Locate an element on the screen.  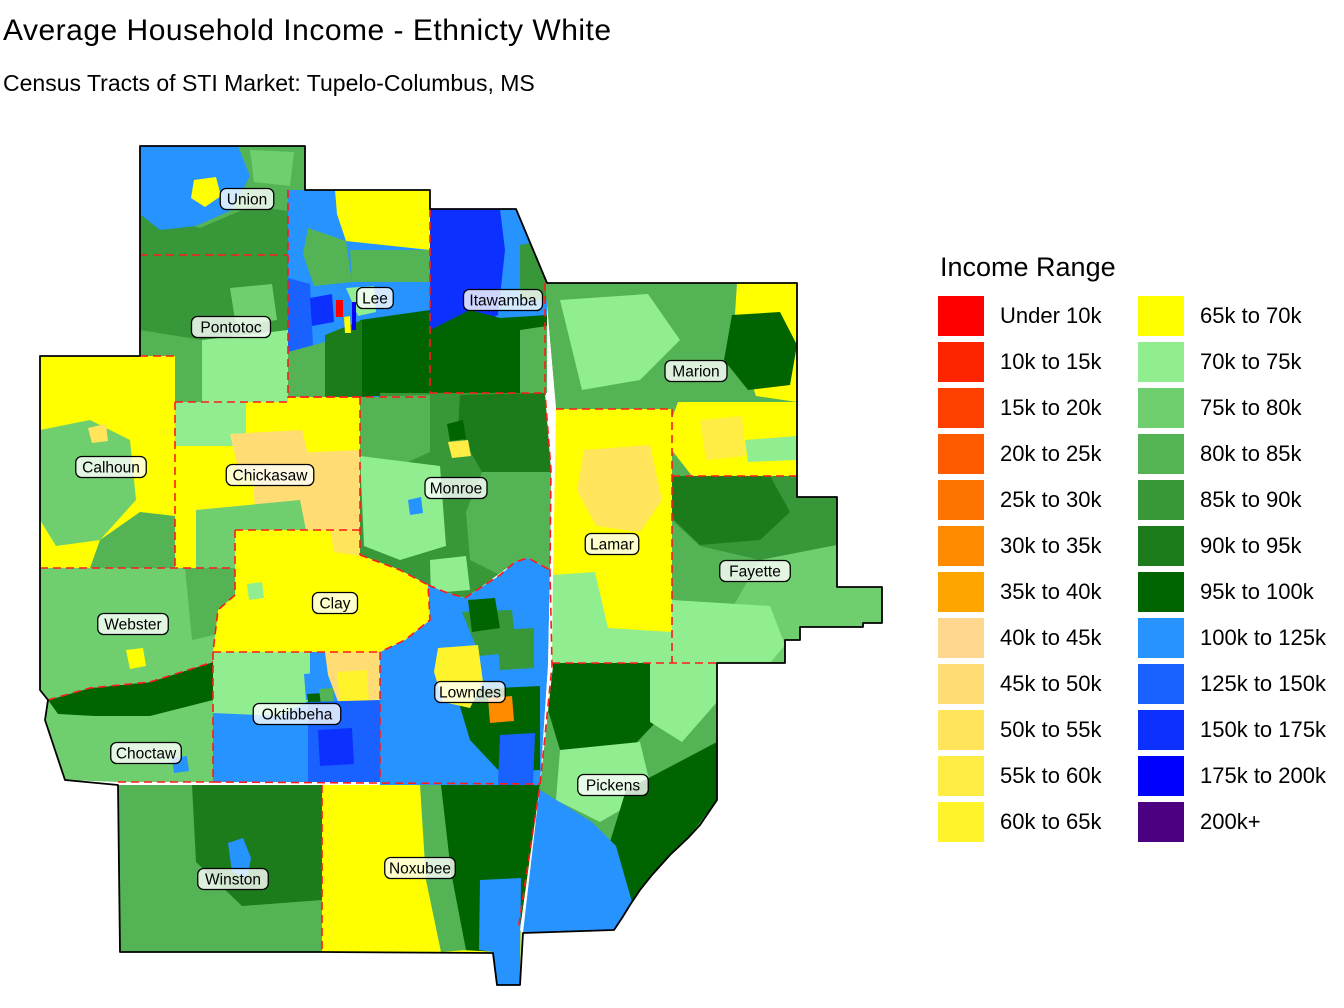
legend-item: 15k to 20k is located at coordinates (1038, 408).